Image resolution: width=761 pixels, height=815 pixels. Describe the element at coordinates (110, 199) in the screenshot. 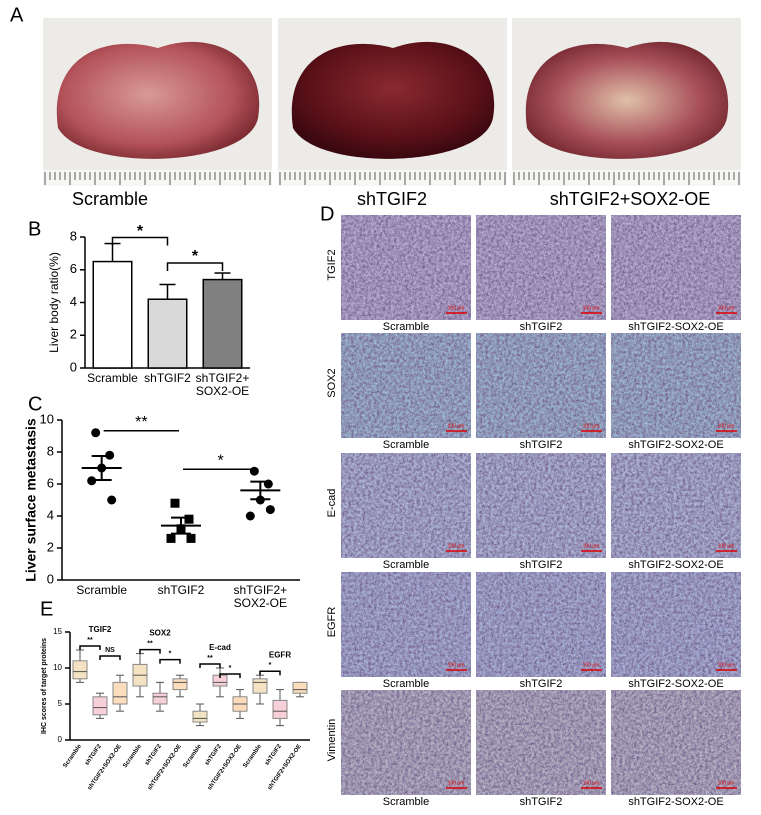

I see `photo-caption: Scramble` at that location.